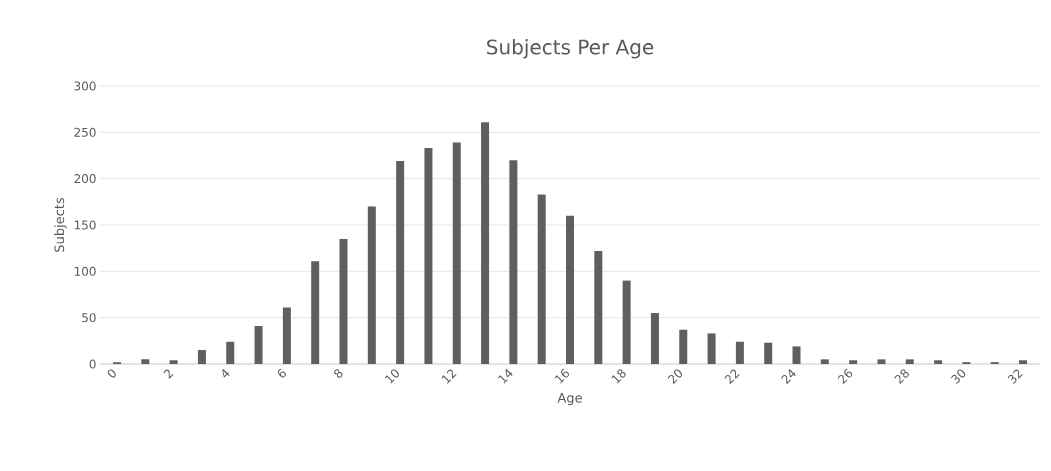 The image size is (1051, 471). What do you see at coordinates (958, 376) in the screenshot?
I see `x-tick-label: 30` at bounding box center [958, 376].